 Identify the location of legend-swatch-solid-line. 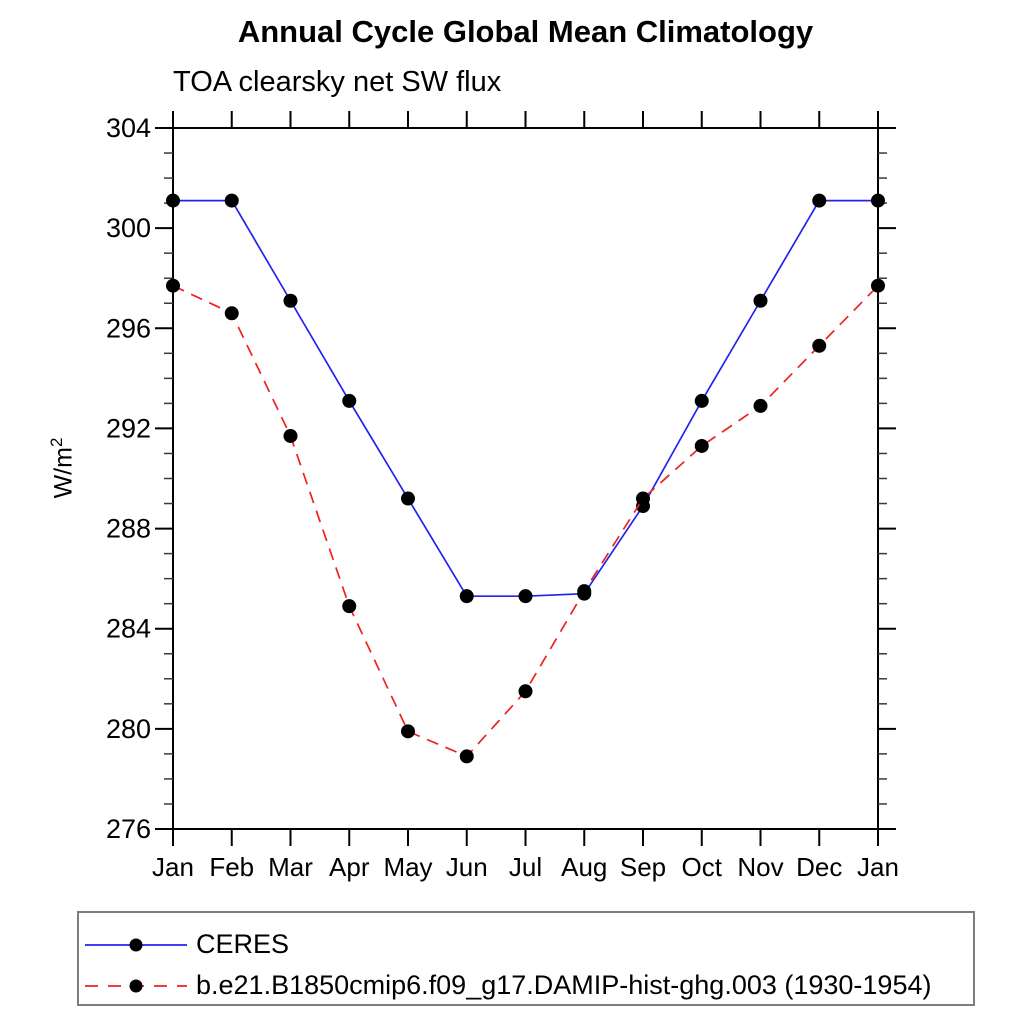
(136, 944).